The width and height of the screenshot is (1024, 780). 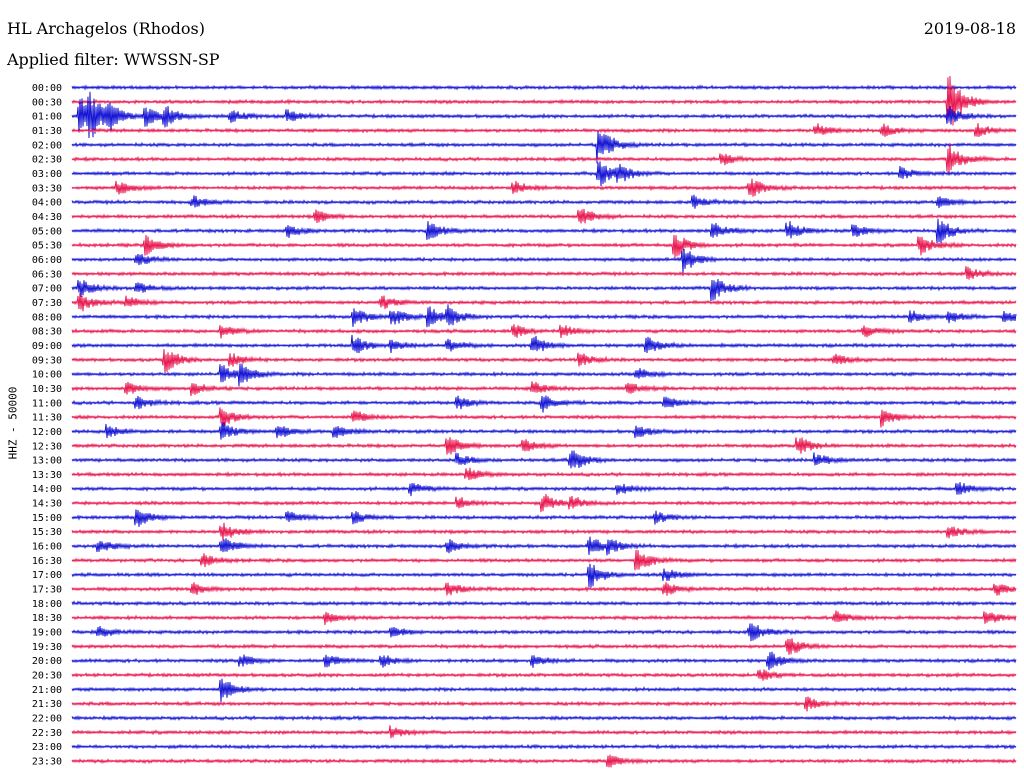 What do you see at coordinates (47, 102) in the screenshot?
I see `time-label: 00:30` at bounding box center [47, 102].